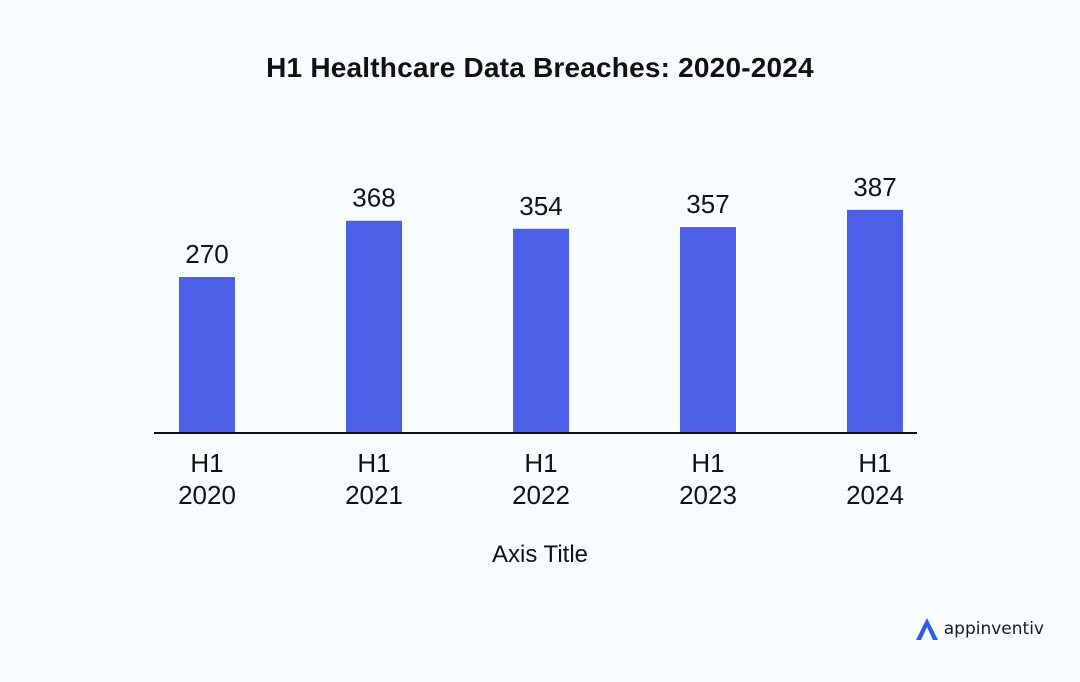 The width and height of the screenshot is (1080, 682). What do you see at coordinates (206, 254) in the screenshot?
I see `data-label: 270` at bounding box center [206, 254].